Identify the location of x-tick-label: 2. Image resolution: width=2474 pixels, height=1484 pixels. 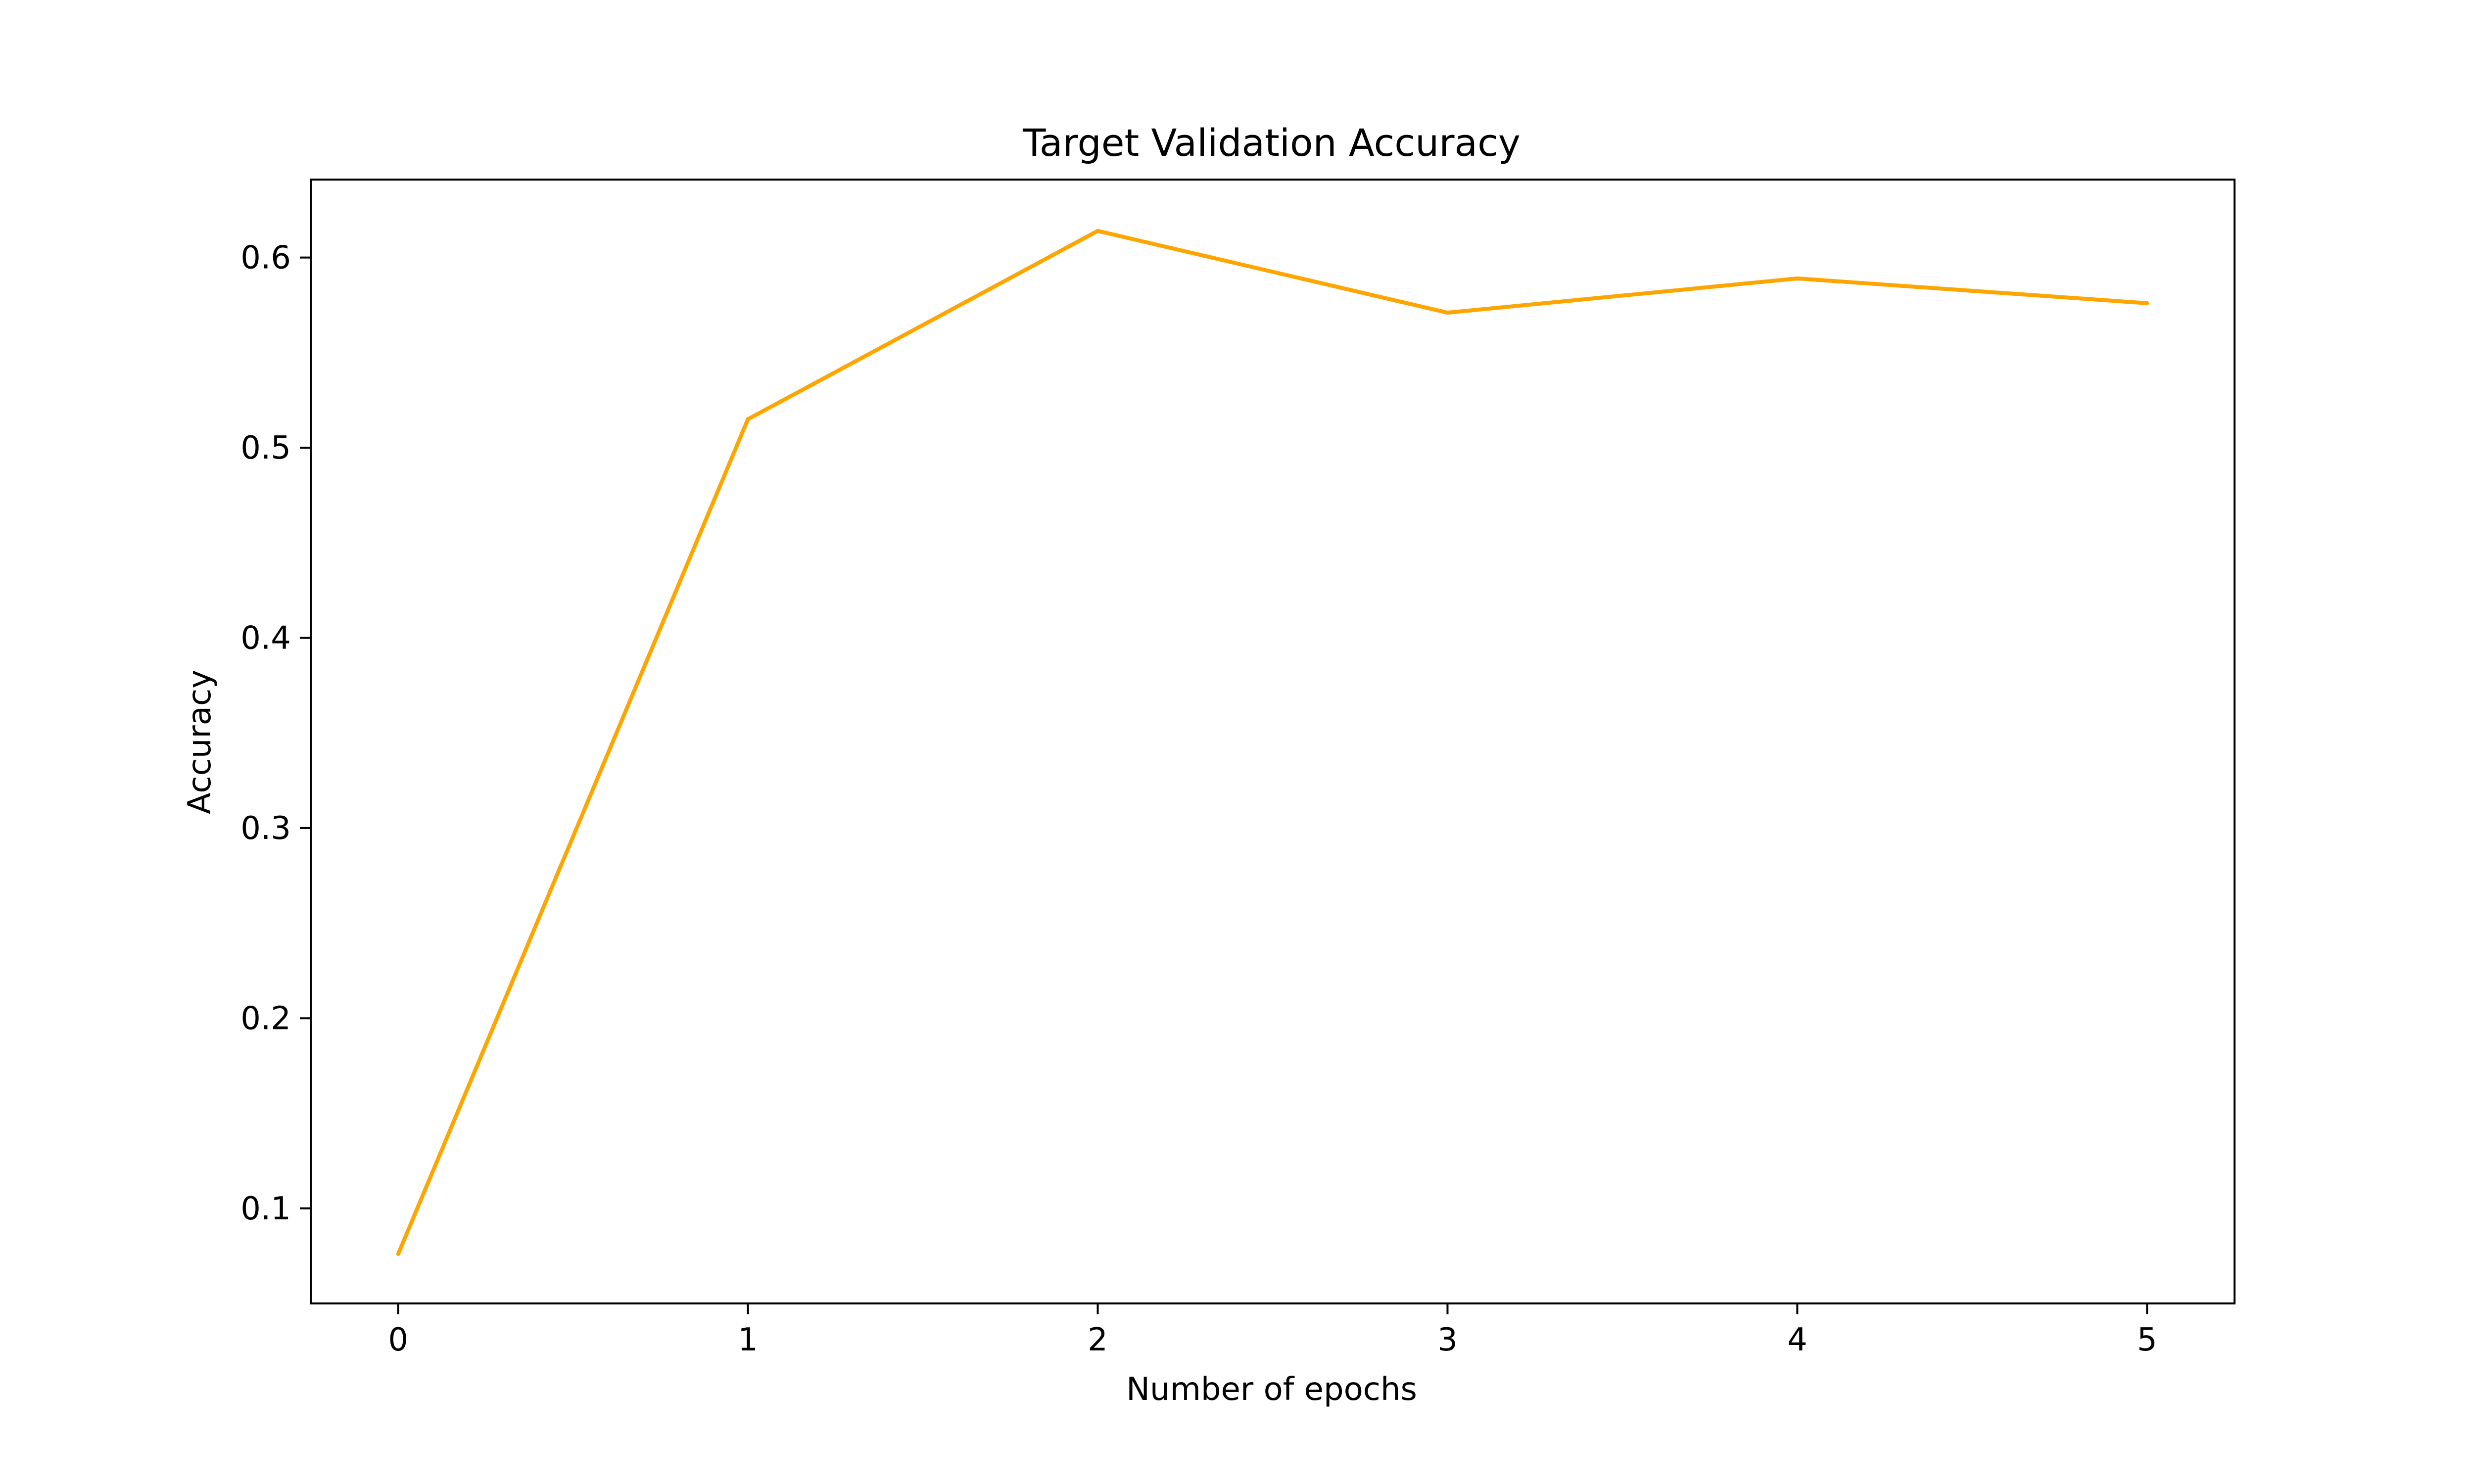
(1098, 1340).